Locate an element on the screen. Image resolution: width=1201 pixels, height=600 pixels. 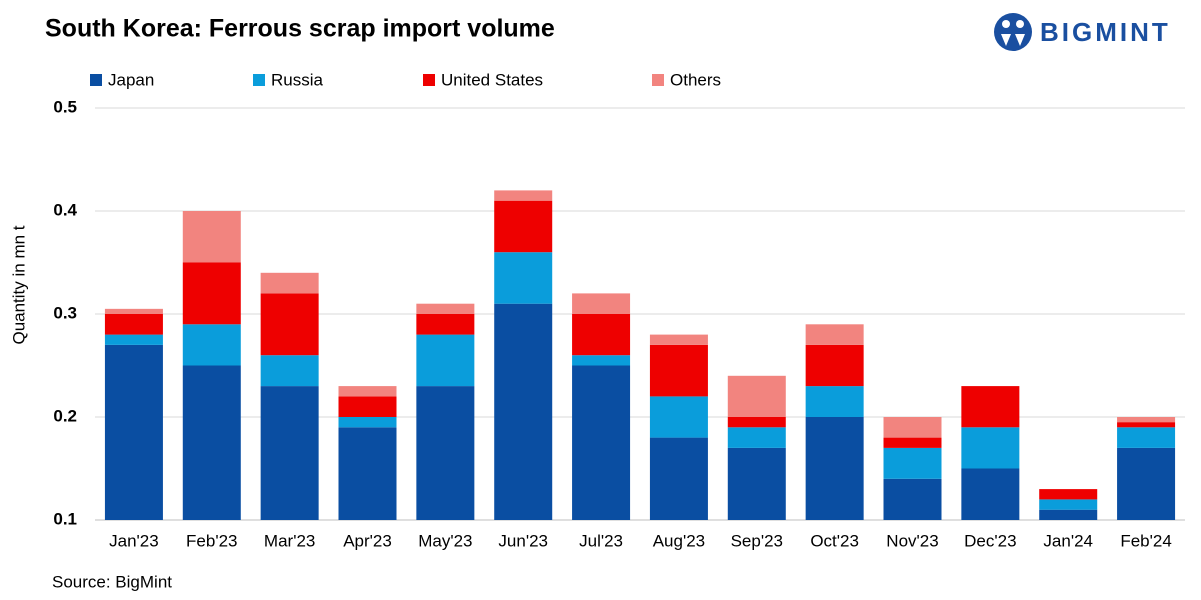
y-tick-label: 0.4 is located at coordinates (65, 209).